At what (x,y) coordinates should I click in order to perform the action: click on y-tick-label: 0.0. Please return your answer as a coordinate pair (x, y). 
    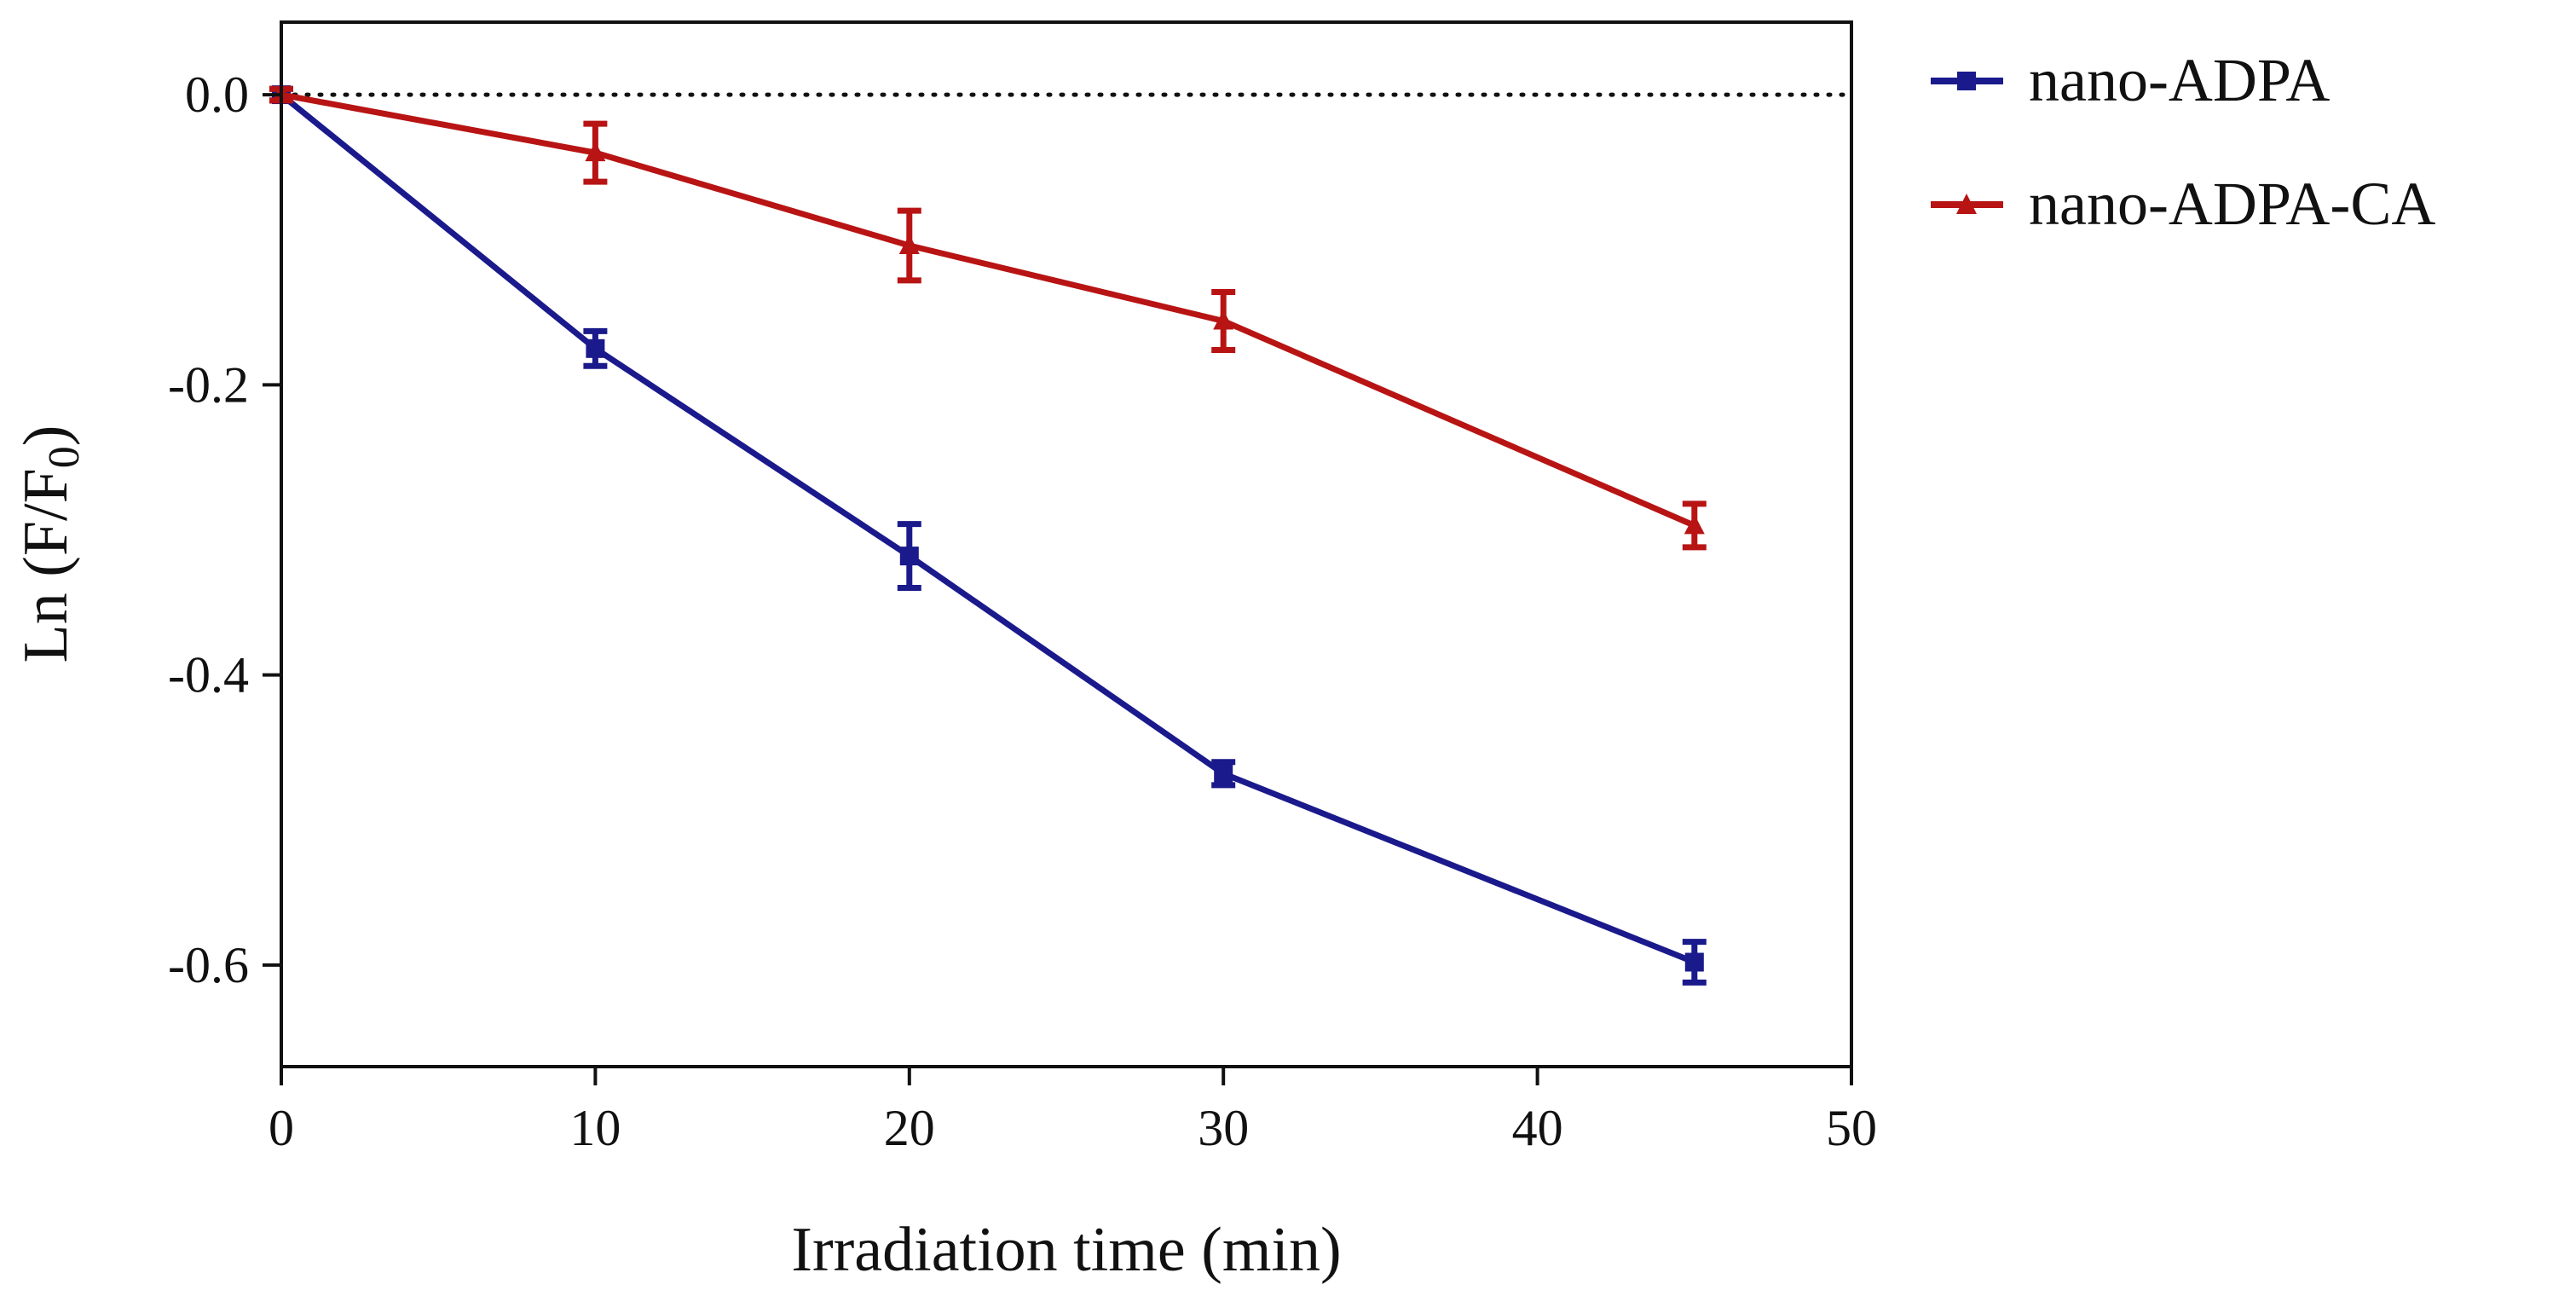
    Looking at the image, I should click on (217, 95).